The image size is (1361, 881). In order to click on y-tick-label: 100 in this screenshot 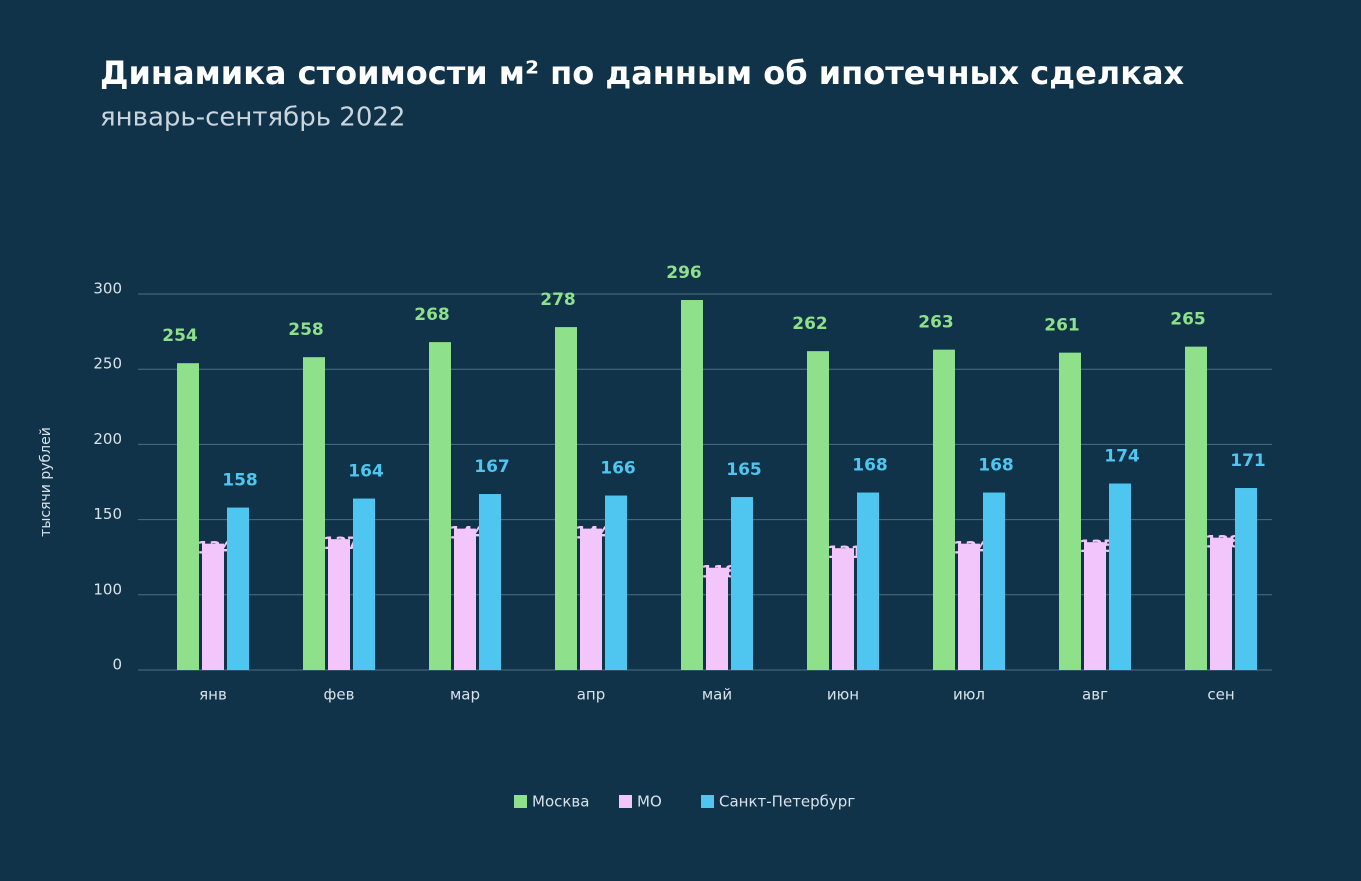, I will do `click(107, 589)`.